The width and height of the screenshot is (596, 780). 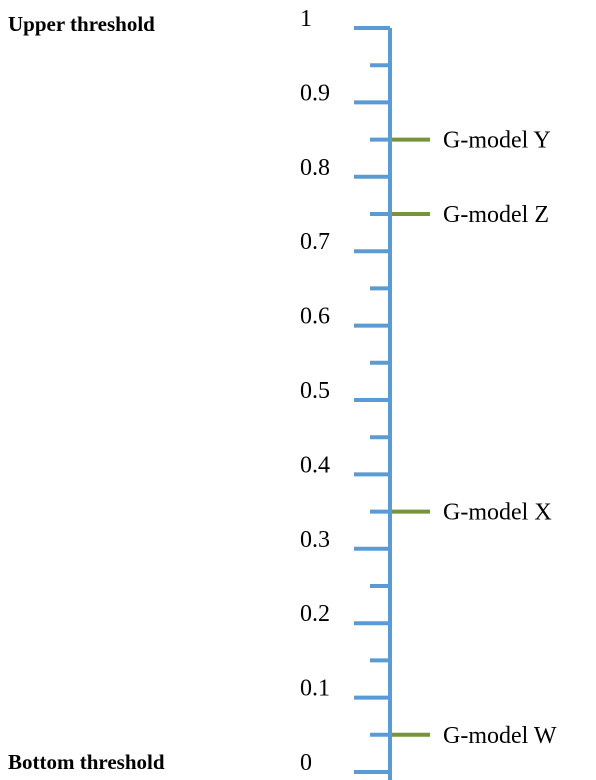 I want to click on upper-threshold-label: Upper threshold, so click(x=81, y=24).